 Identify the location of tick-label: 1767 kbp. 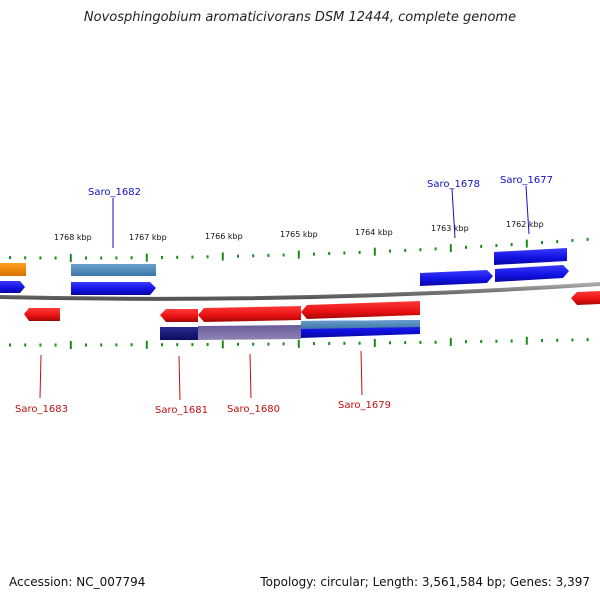
(148, 237).